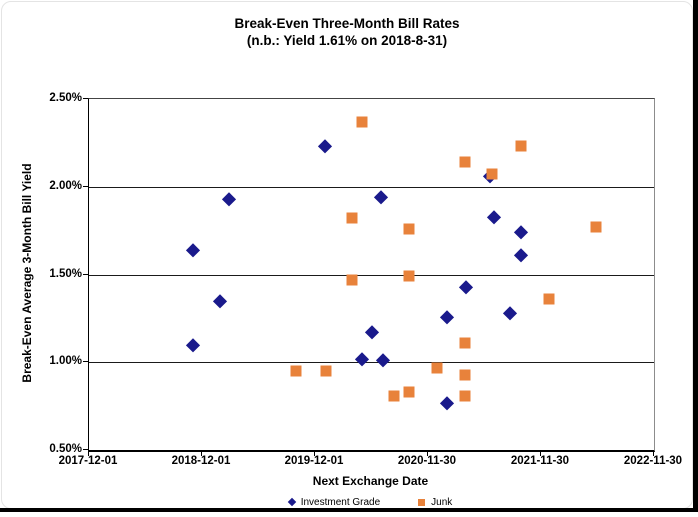  What do you see at coordinates (695, 256) in the screenshot?
I see `right-edge-bar` at bounding box center [695, 256].